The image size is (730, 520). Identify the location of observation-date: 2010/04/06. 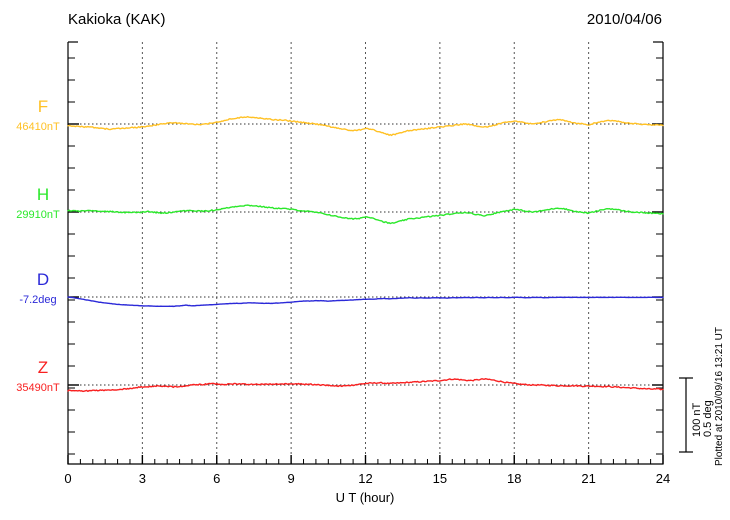
(624, 19).